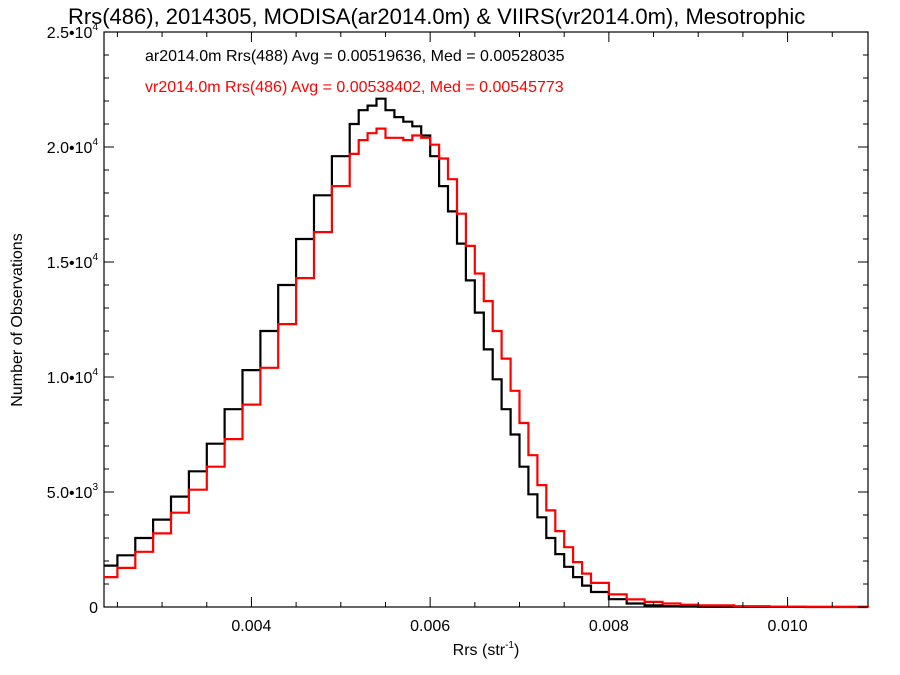  What do you see at coordinates (516, 650) in the screenshot?
I see `x-axis-label-suffix: )` at bounding box center [516, 650].